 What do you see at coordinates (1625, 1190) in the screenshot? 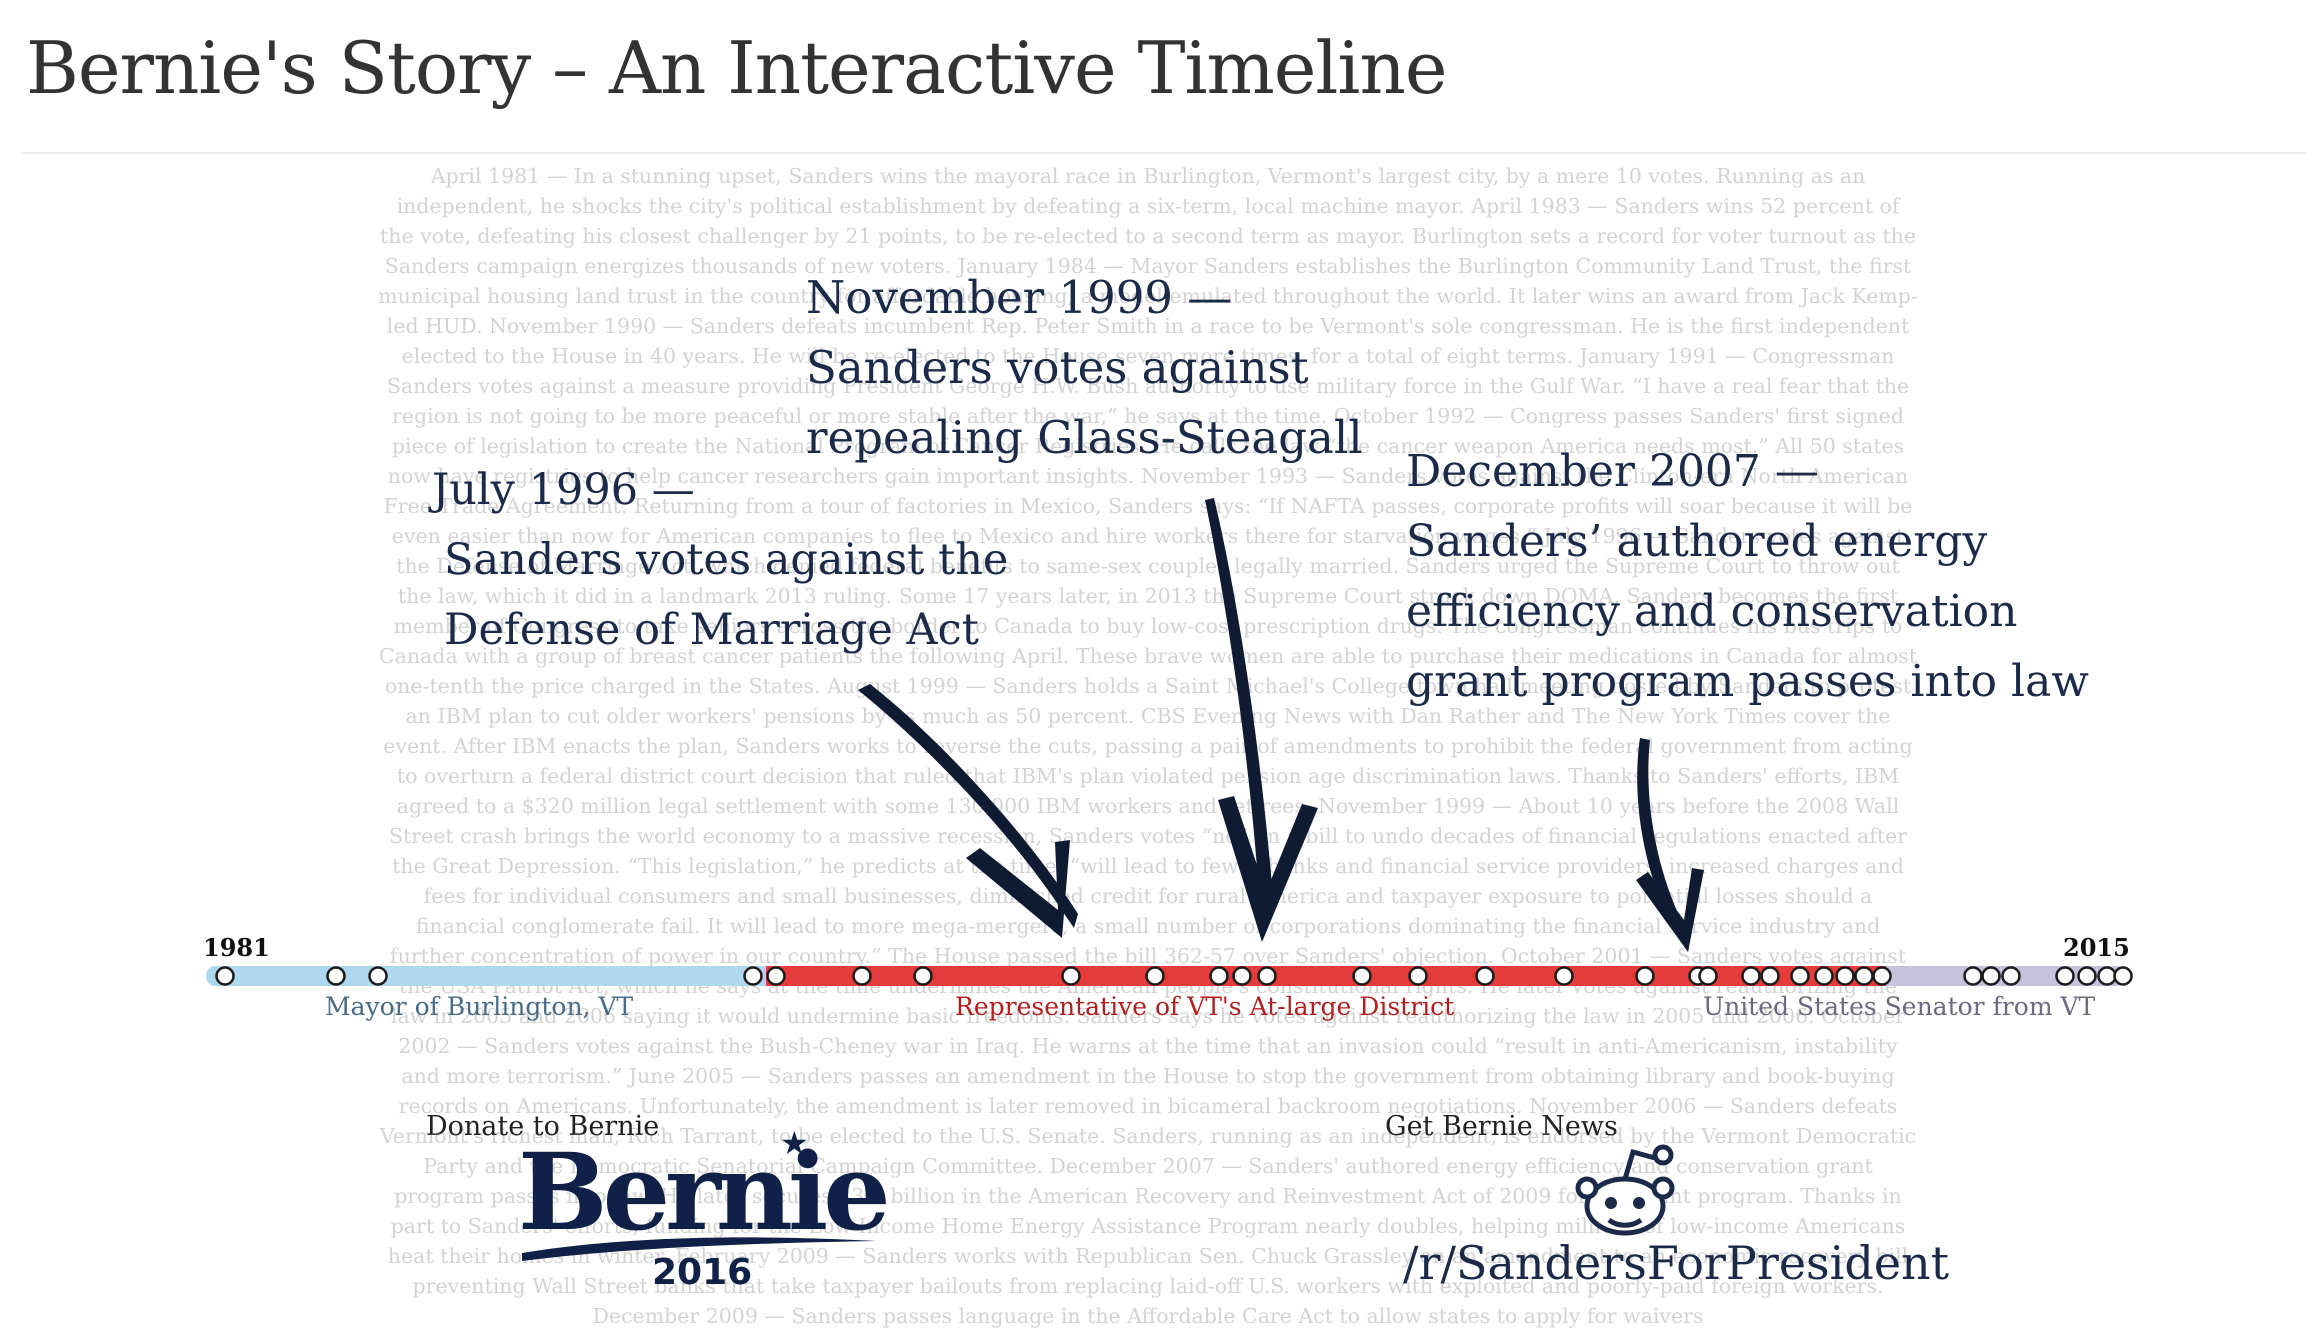
I see `reddit-alien-icon` at bounding box center [1625, 1190].